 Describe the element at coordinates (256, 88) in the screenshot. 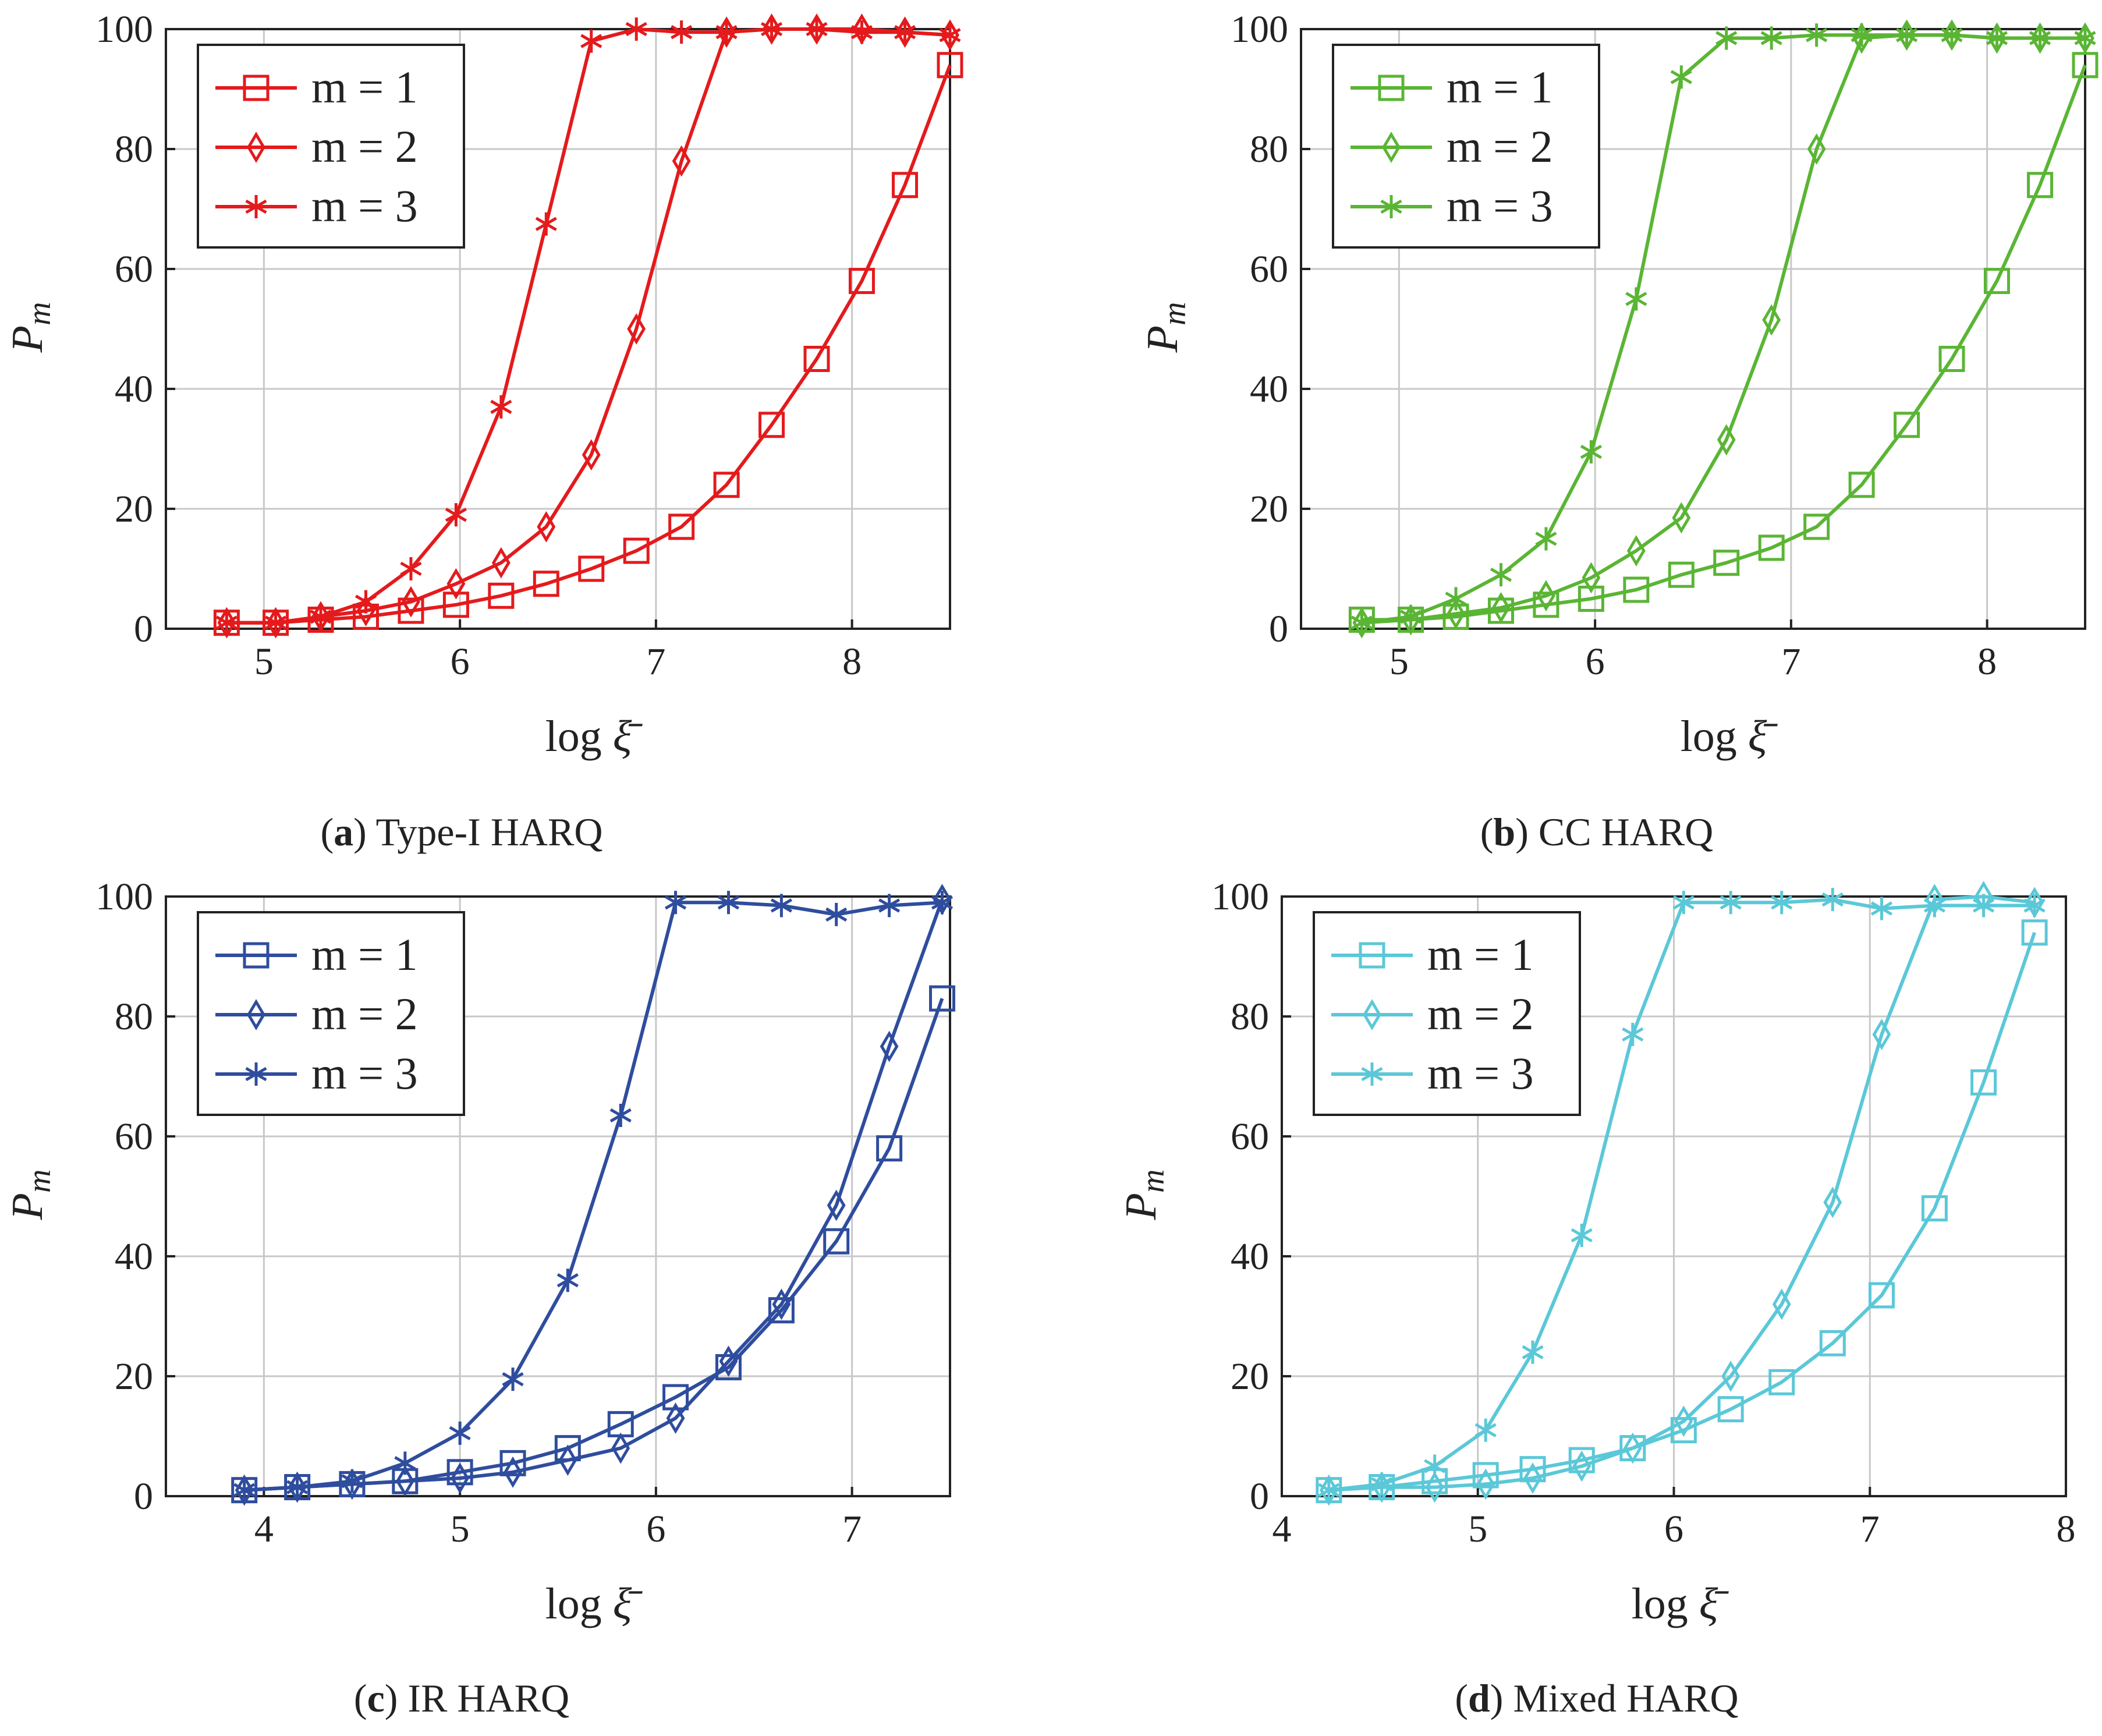

I see `legend-marker-a-m1` at that location.